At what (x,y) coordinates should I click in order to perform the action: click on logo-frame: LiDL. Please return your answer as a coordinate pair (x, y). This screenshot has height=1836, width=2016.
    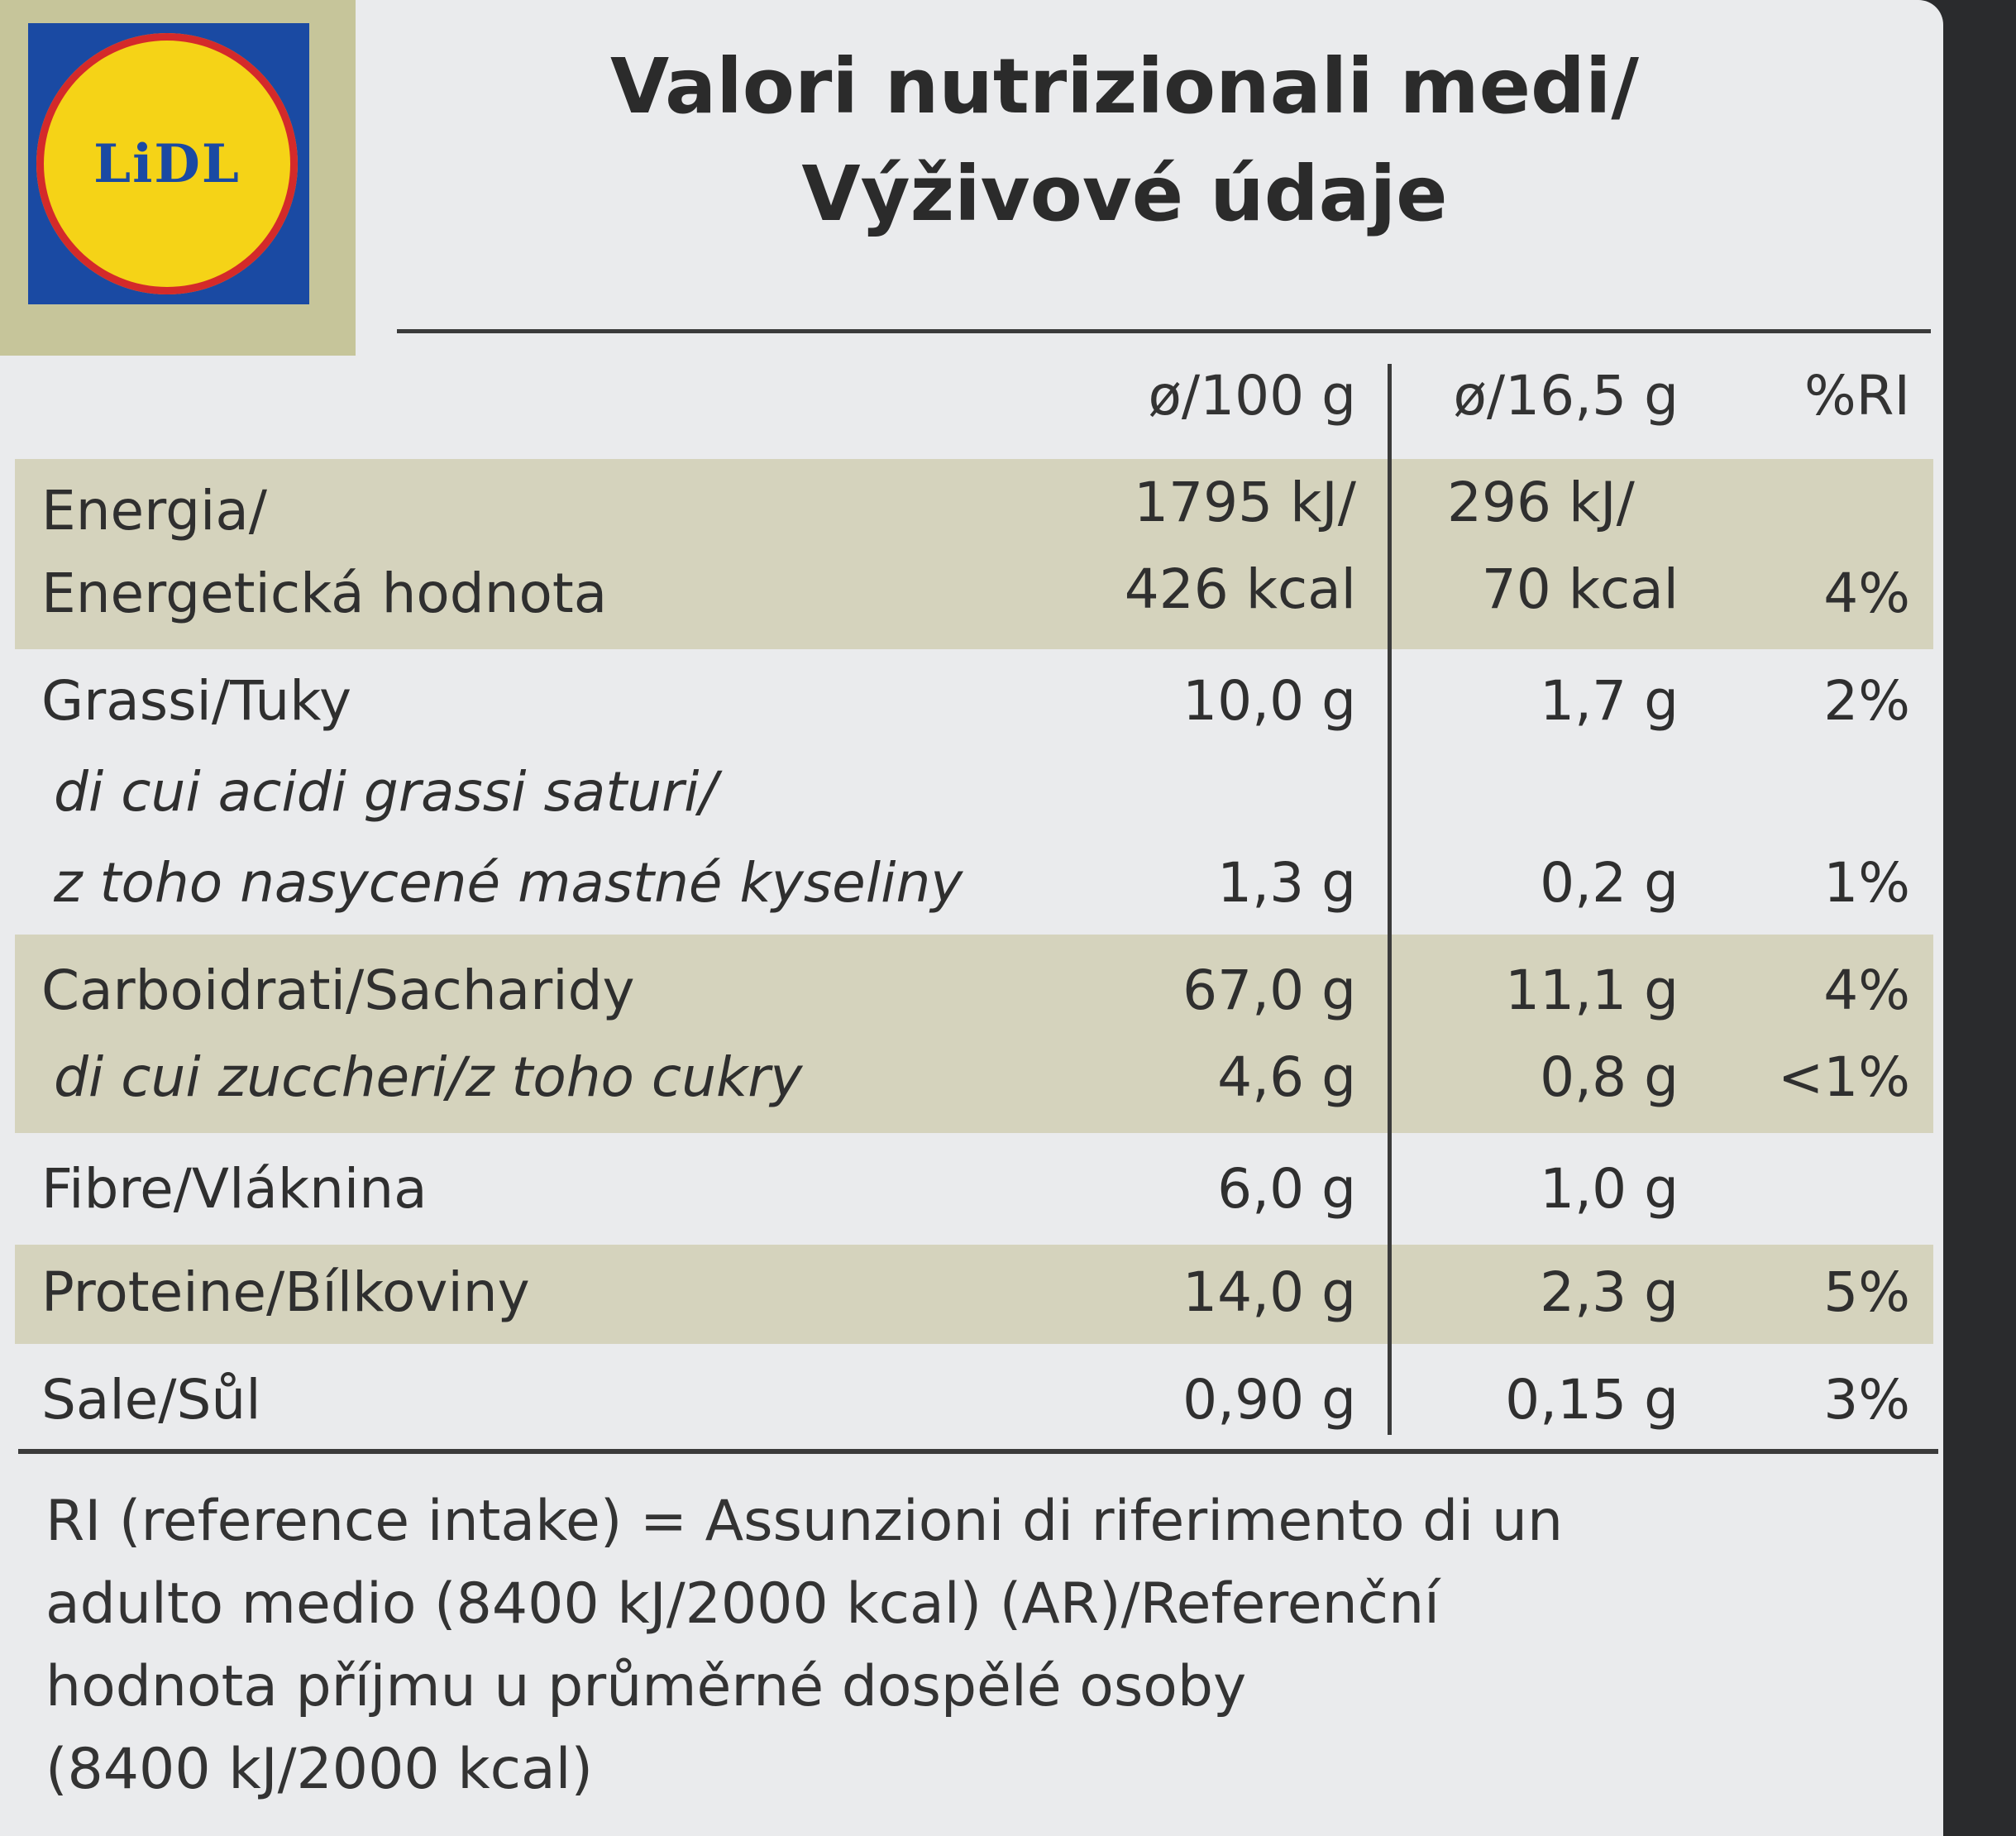
    Looking at the image, I should click on (178, 178).